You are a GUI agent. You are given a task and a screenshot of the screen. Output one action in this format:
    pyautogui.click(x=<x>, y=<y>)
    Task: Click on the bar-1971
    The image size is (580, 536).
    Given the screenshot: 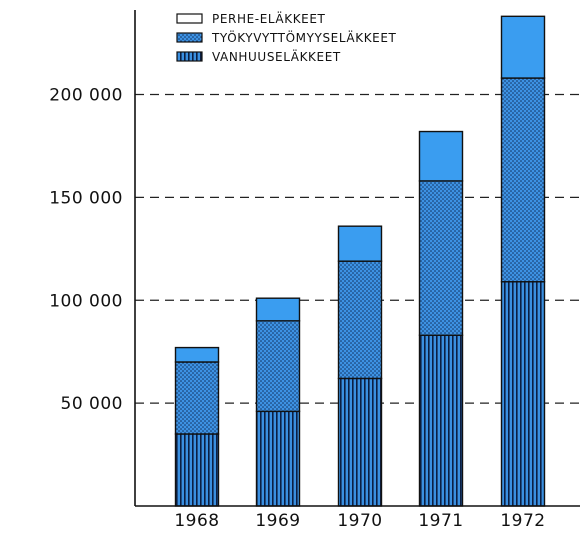 What is the action you would take?
    pyautogui.click(x=441, y=318)
    